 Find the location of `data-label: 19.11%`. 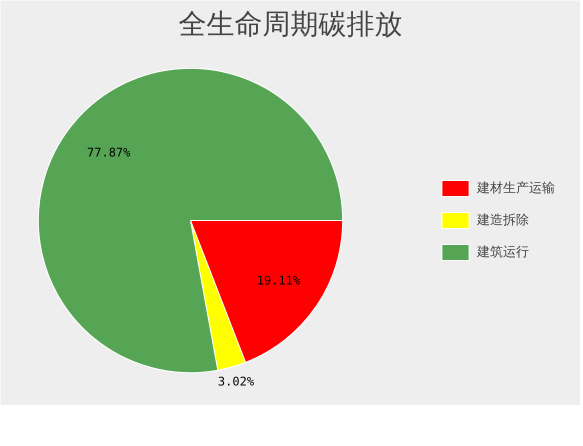

data-label: 19.11% is located at coordinates (278, 281).